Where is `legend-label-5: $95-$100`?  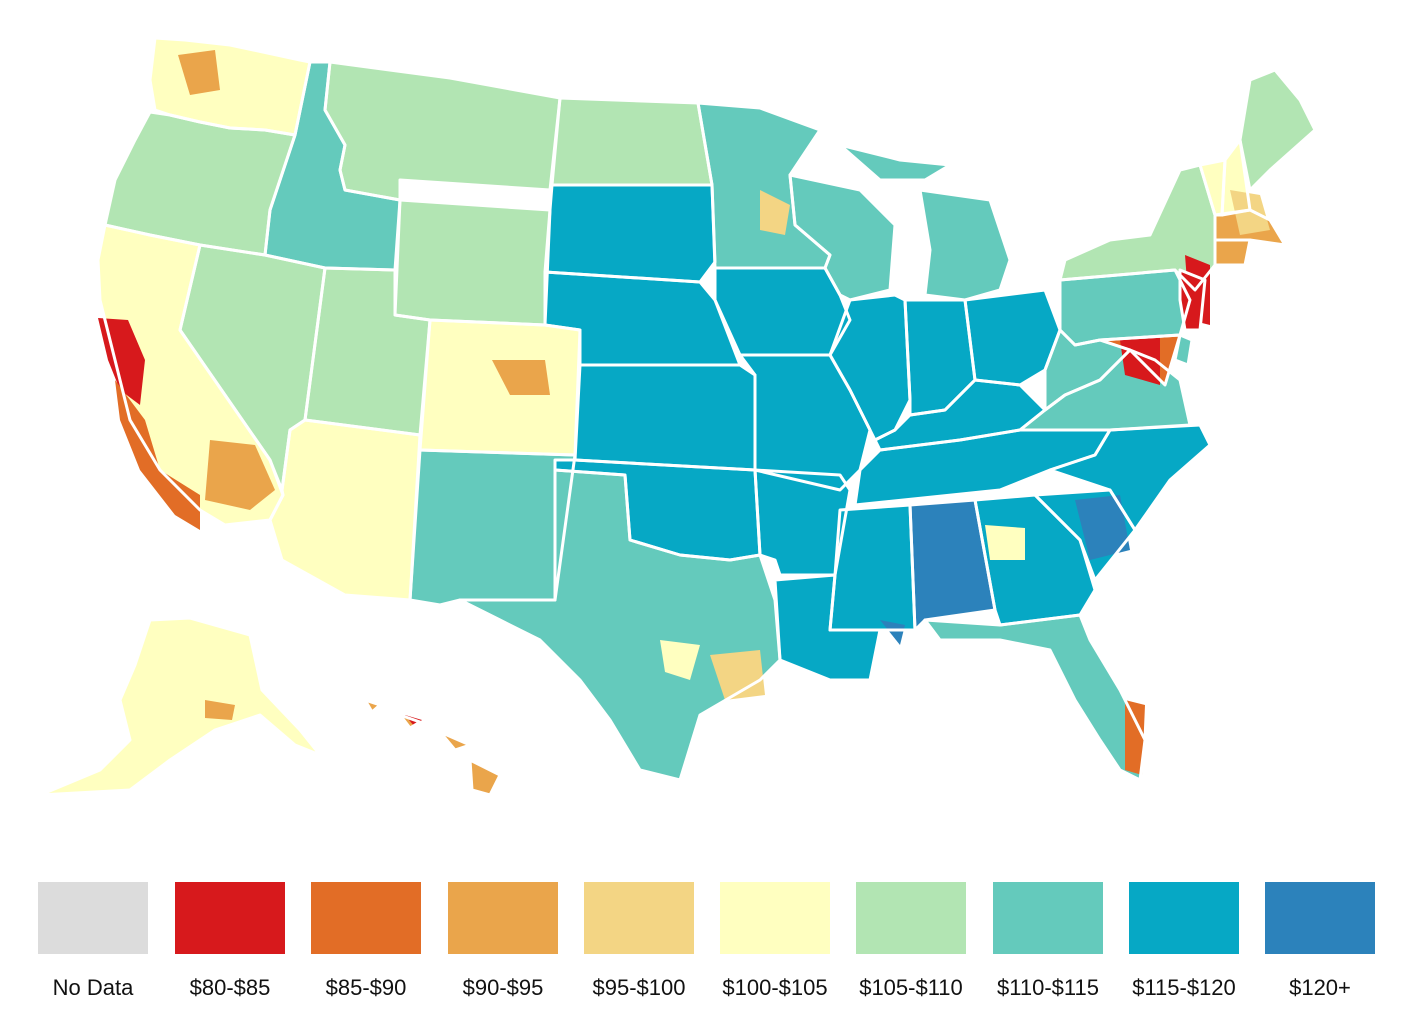 legend-label-5: $95-$100 is located at coordinates (639, 987).